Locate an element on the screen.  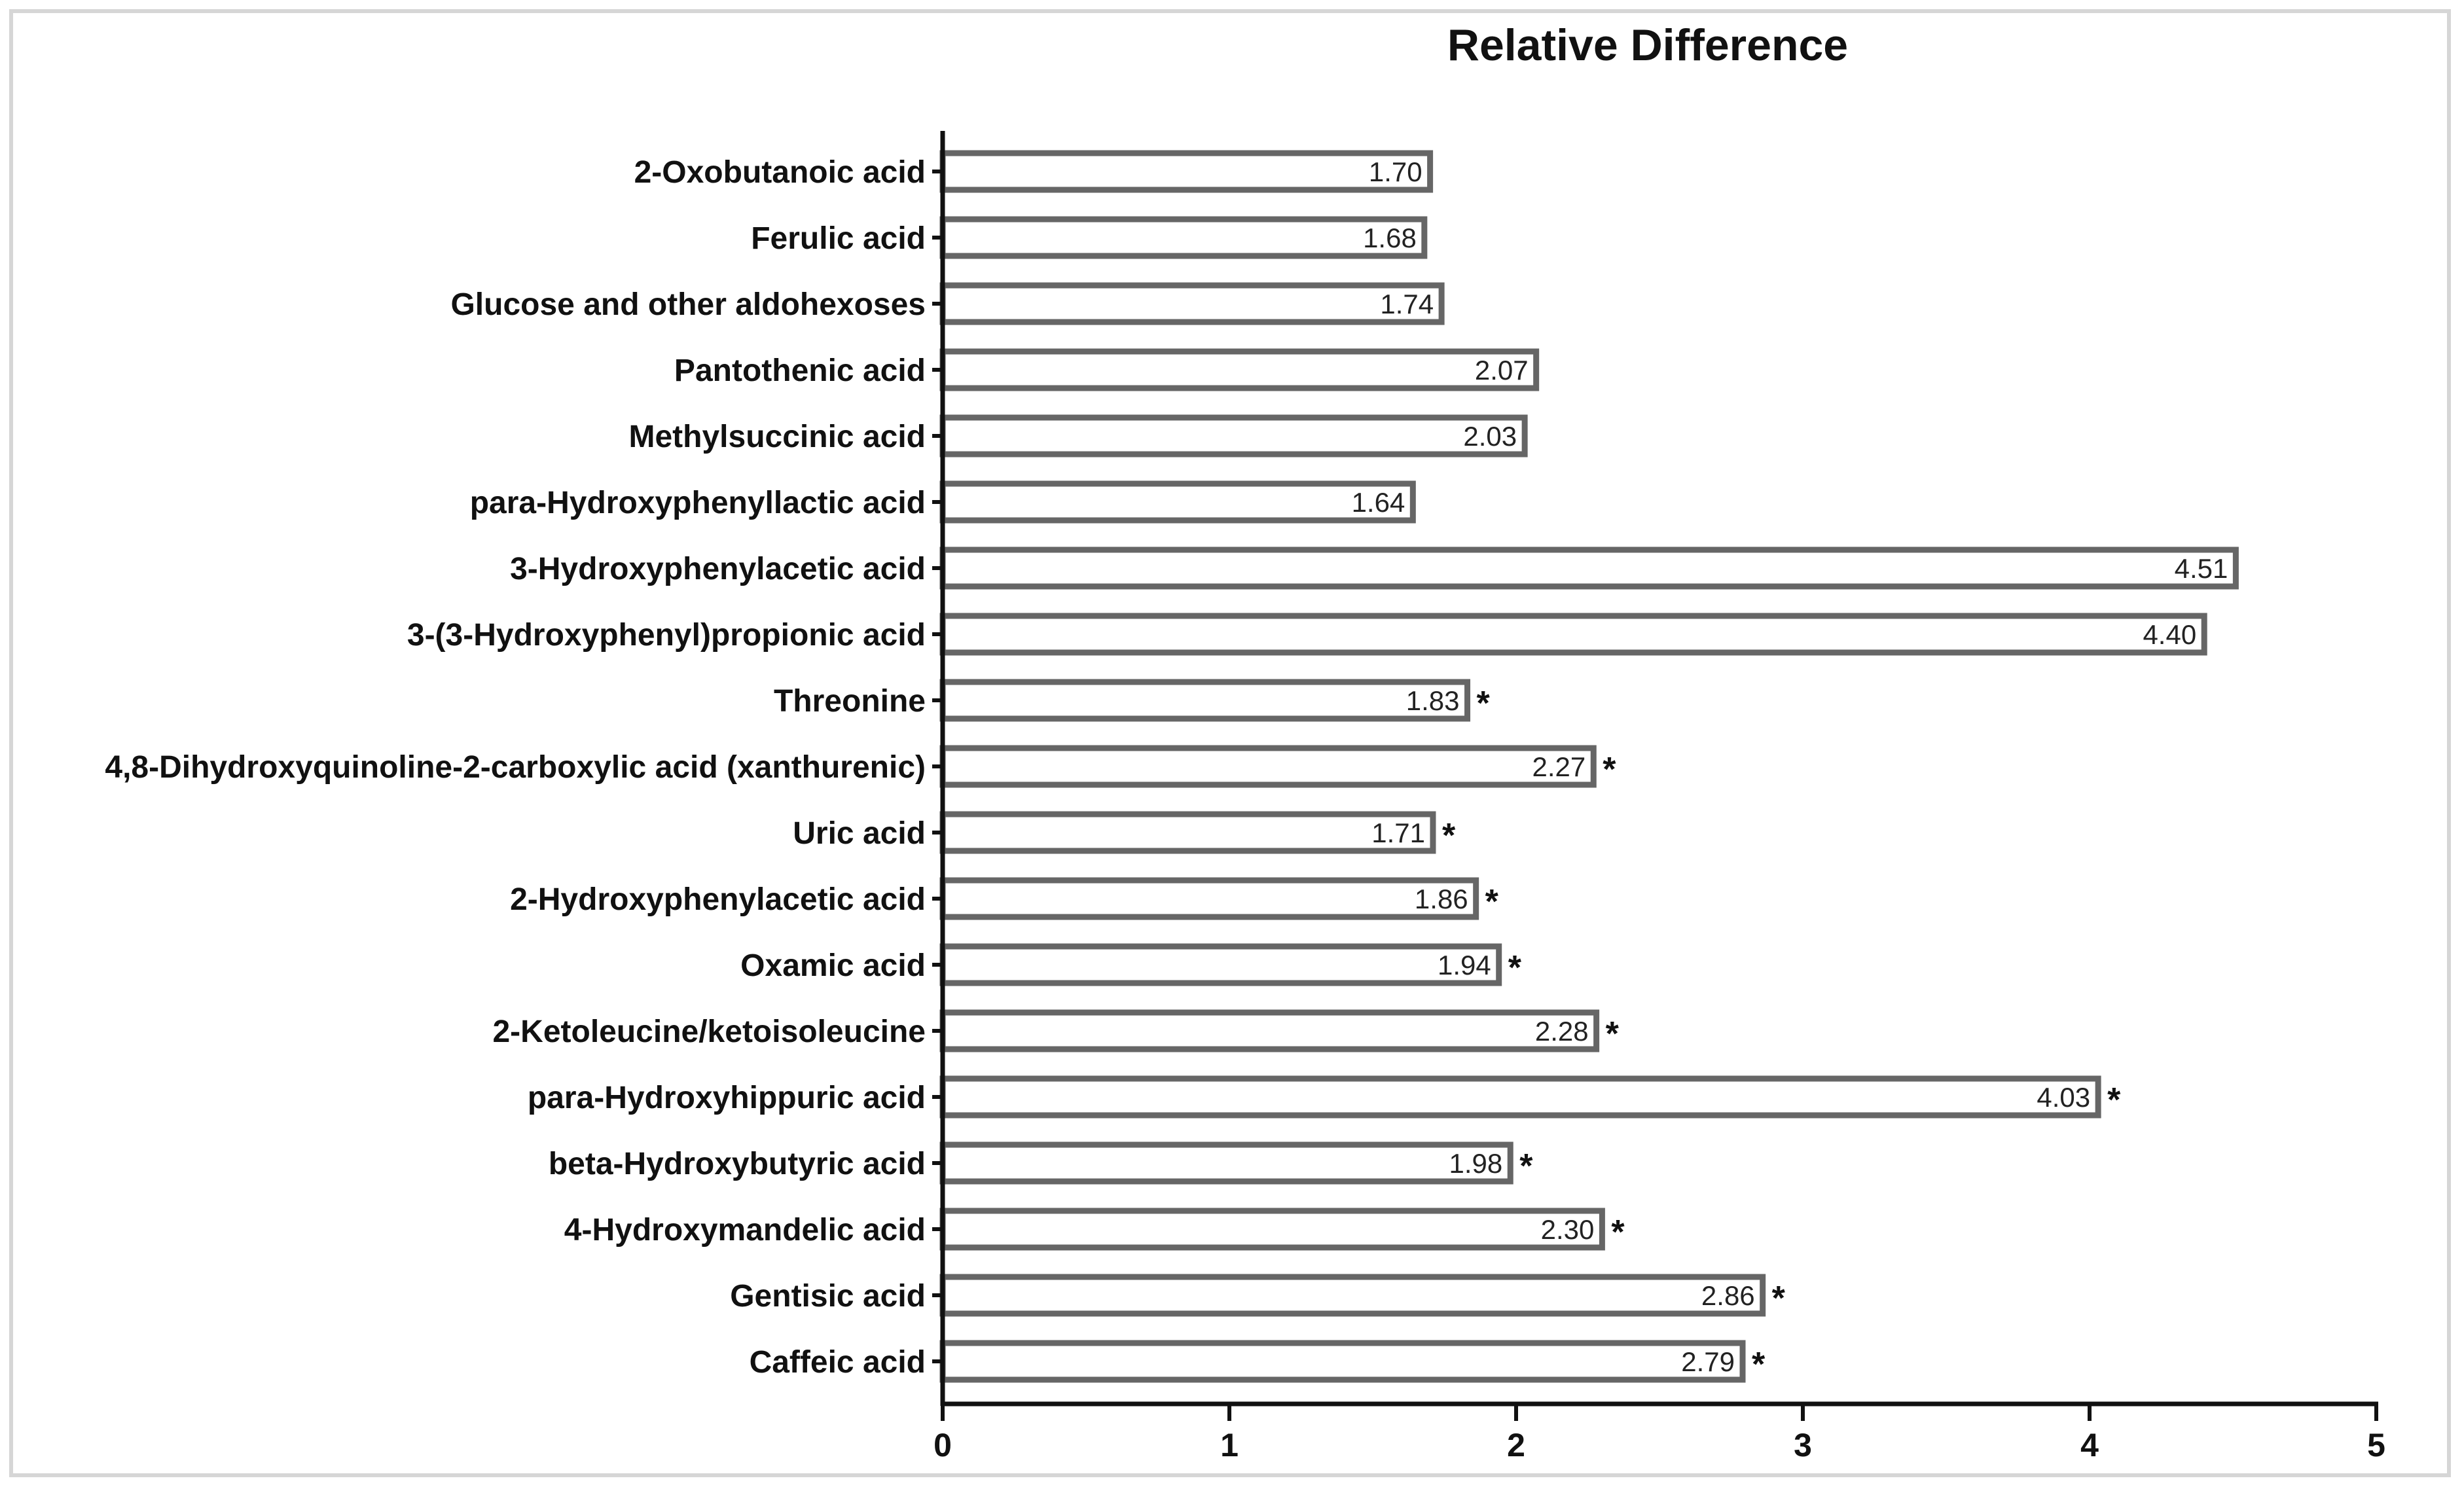
category-label: Glucose and other aldohexoses is located at coordinates (688, 304).